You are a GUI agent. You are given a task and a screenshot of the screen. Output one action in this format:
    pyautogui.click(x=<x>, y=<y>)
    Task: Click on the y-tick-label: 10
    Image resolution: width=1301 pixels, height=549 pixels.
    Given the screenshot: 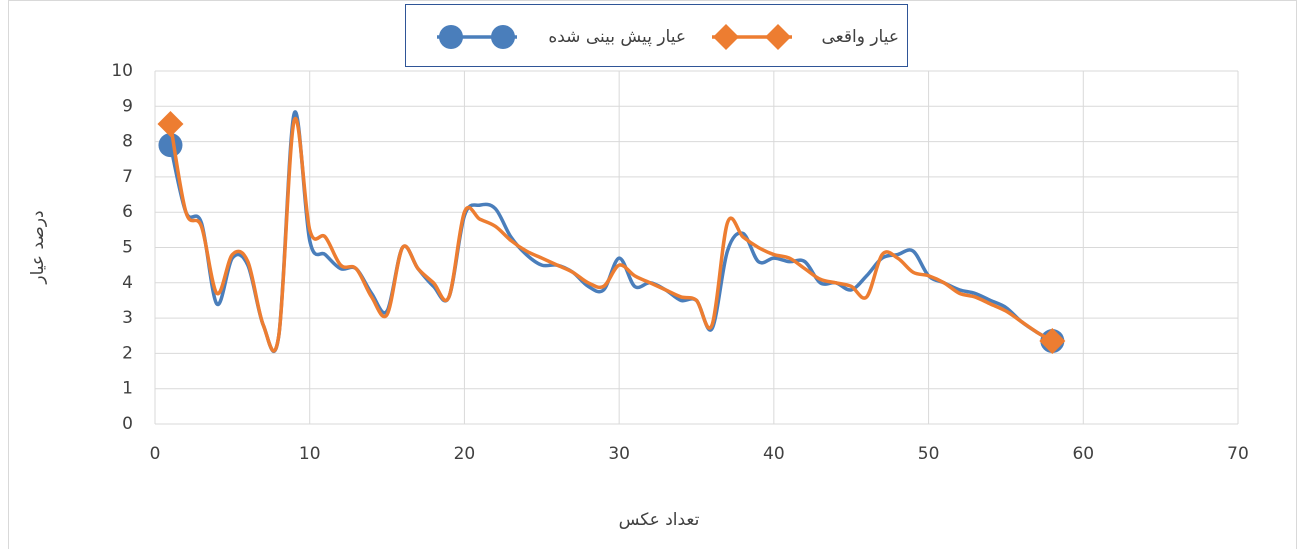 What is the action you would take?
    pyautogui.click(x=122, y=71)
    